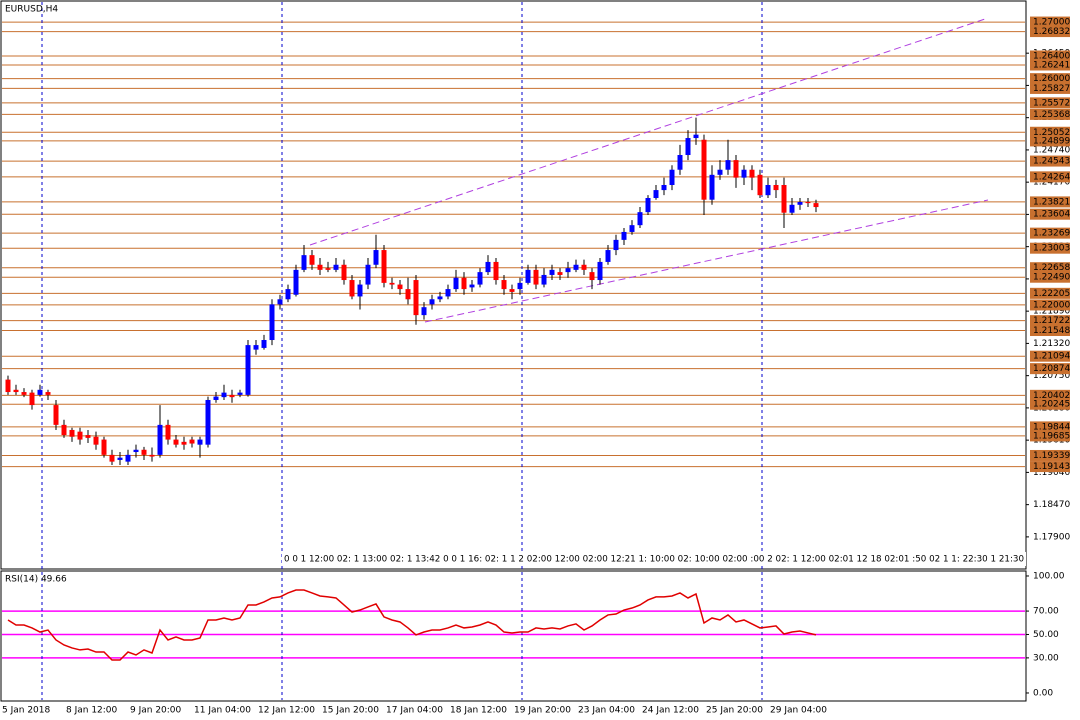 The height and width of the screenshot is (720, 1080). I want to click on level-label: 1.25052, so click(1051, 133).